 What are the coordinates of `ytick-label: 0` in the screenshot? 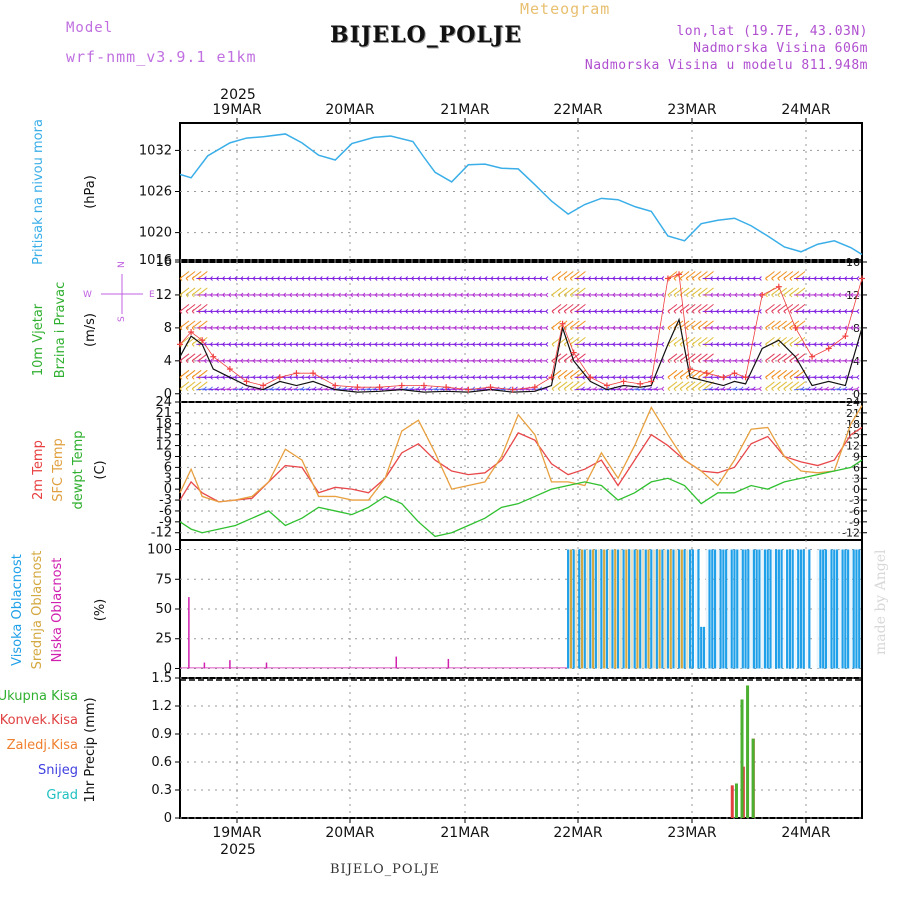 It's located at (168, 668).